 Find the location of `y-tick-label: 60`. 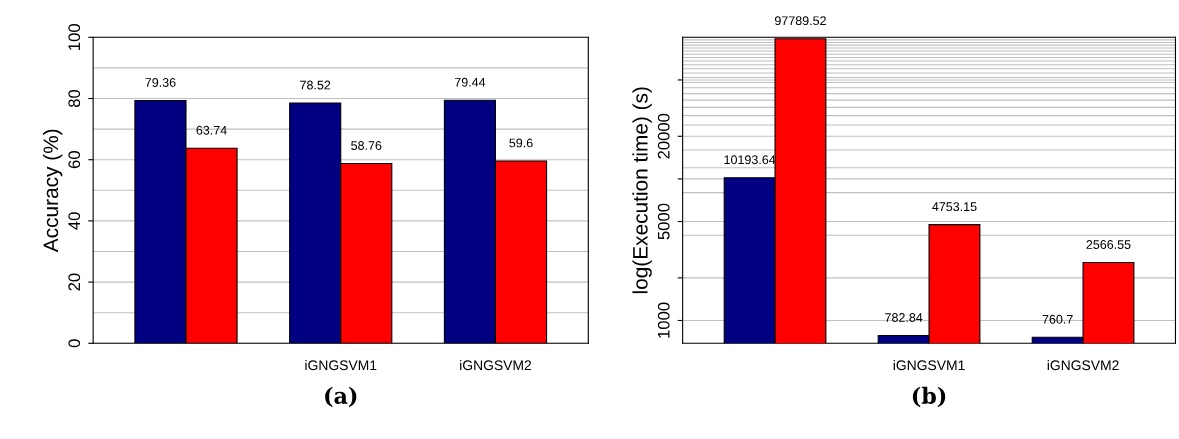

y-tick-label: 60 is located at coordinates (74, 160).